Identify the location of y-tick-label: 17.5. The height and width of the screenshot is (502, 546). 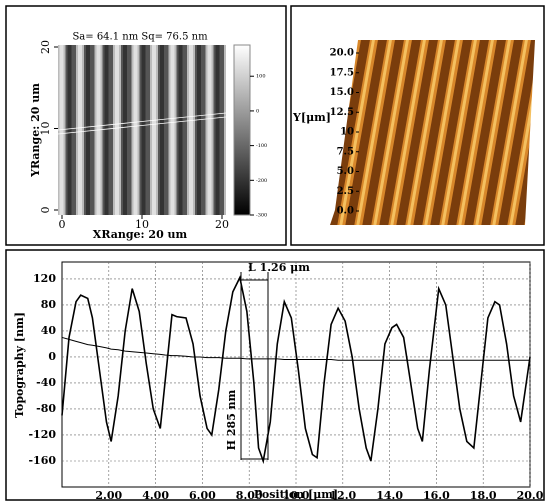
(342, 72).